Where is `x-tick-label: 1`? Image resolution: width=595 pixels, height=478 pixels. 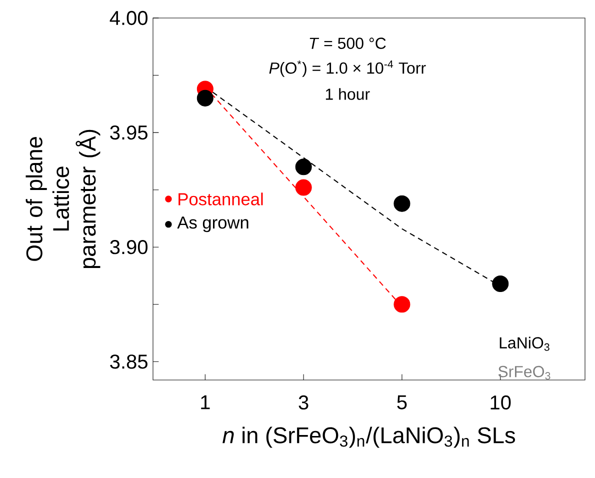 x-tick-label: 1 is located at coordinates (205, 402).